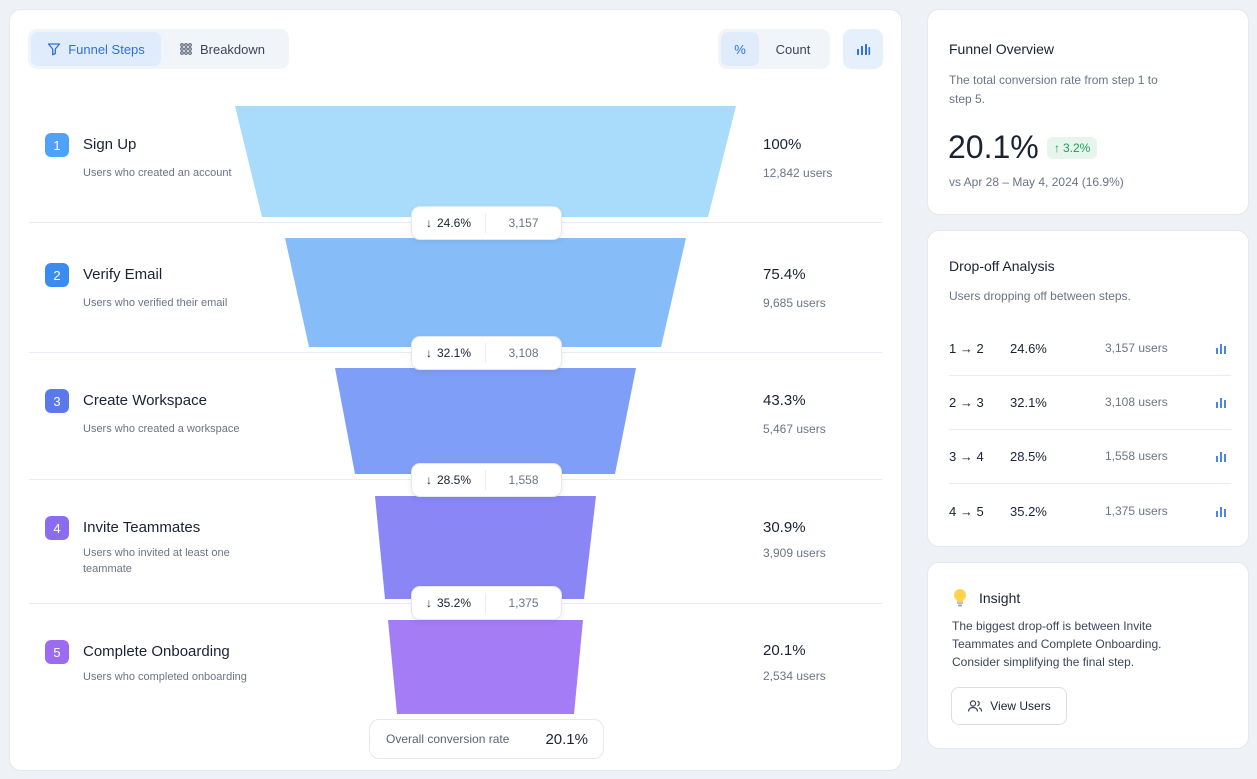  What do you see at coordinates (486, 480) in the screenshot?
I see `dropoff-pill: ↓ 28.5% 1,558` at bounding box center [486, 480].